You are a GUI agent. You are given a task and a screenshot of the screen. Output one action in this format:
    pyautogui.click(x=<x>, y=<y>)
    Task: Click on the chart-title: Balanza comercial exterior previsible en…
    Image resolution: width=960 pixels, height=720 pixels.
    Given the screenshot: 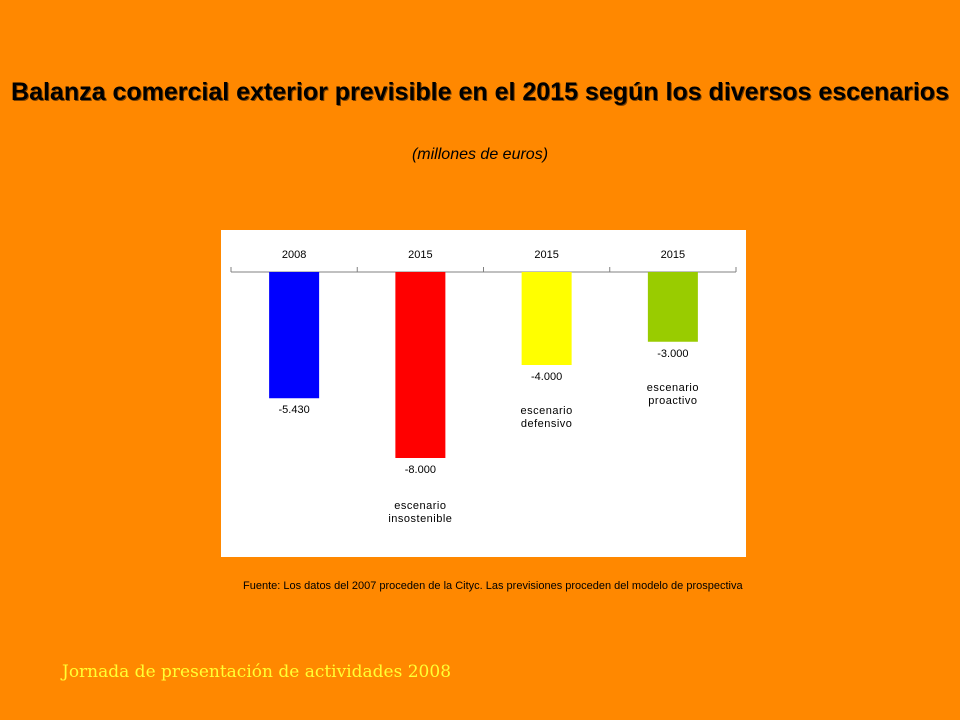 What is the action you would take?
    pyautogui.click(x=480, y=92)
    